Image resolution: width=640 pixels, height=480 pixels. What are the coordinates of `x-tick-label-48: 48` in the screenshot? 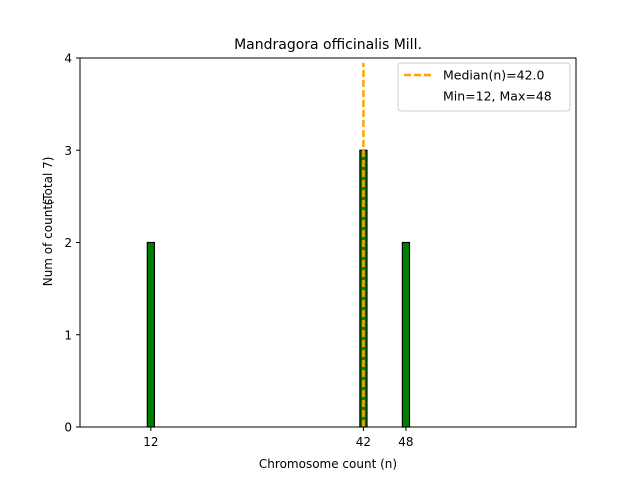 It's located at (405, 442).